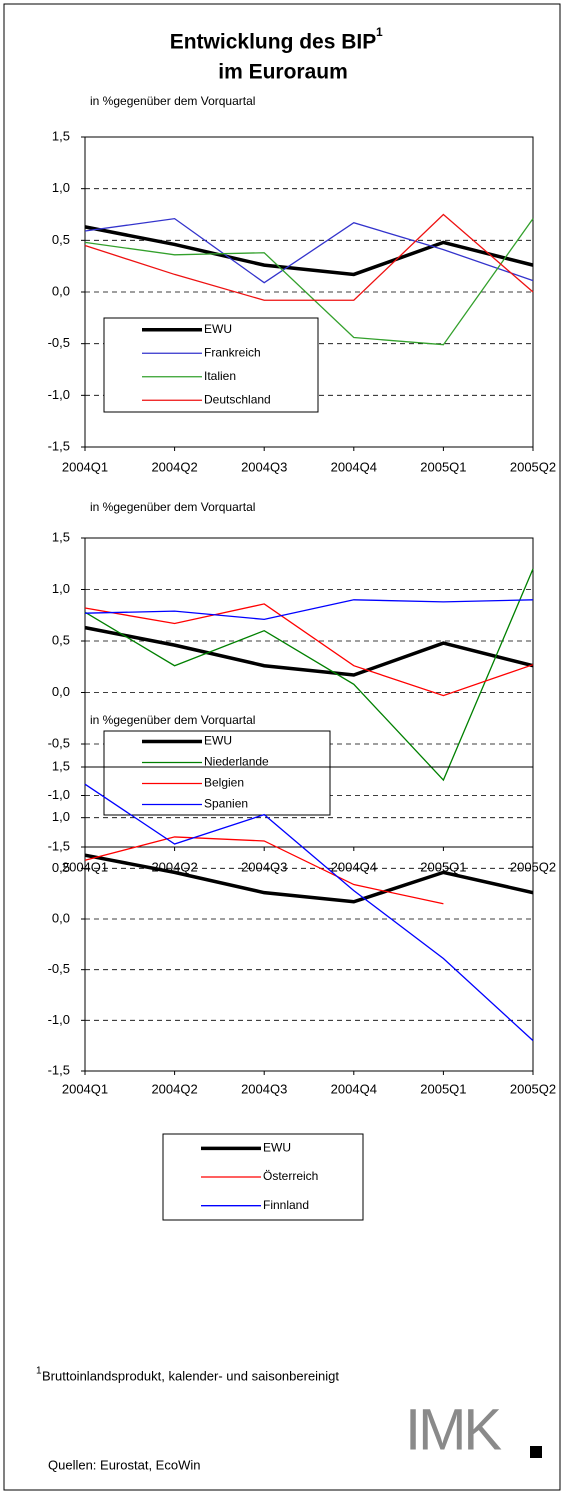  I want to click on legend-label: Belgien, so click(224, 783).